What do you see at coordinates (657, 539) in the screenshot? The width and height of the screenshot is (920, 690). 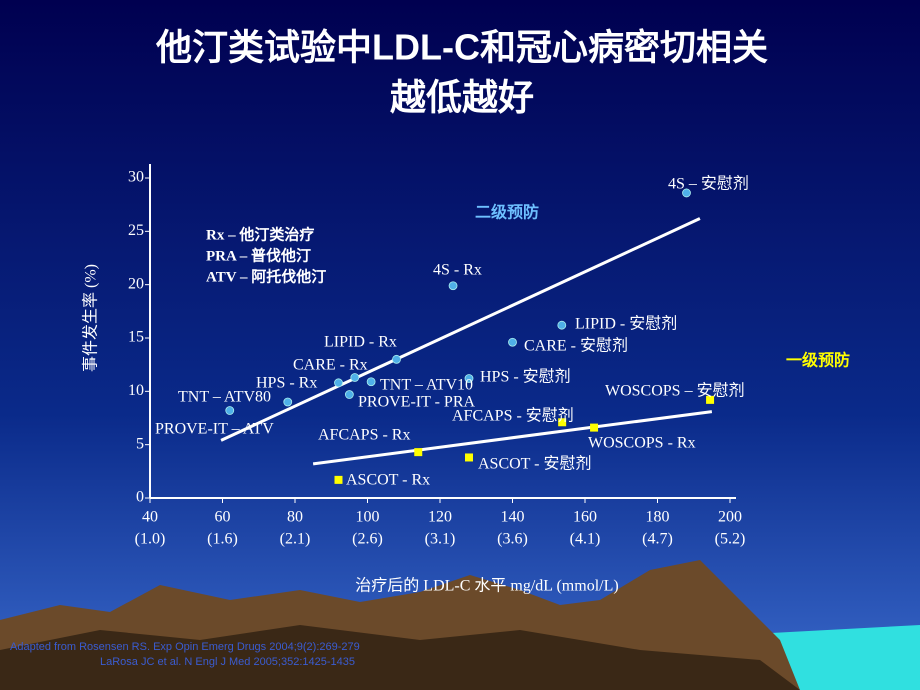 I see `x-tick-label: (4.7)` at bounding box center [657, 539].